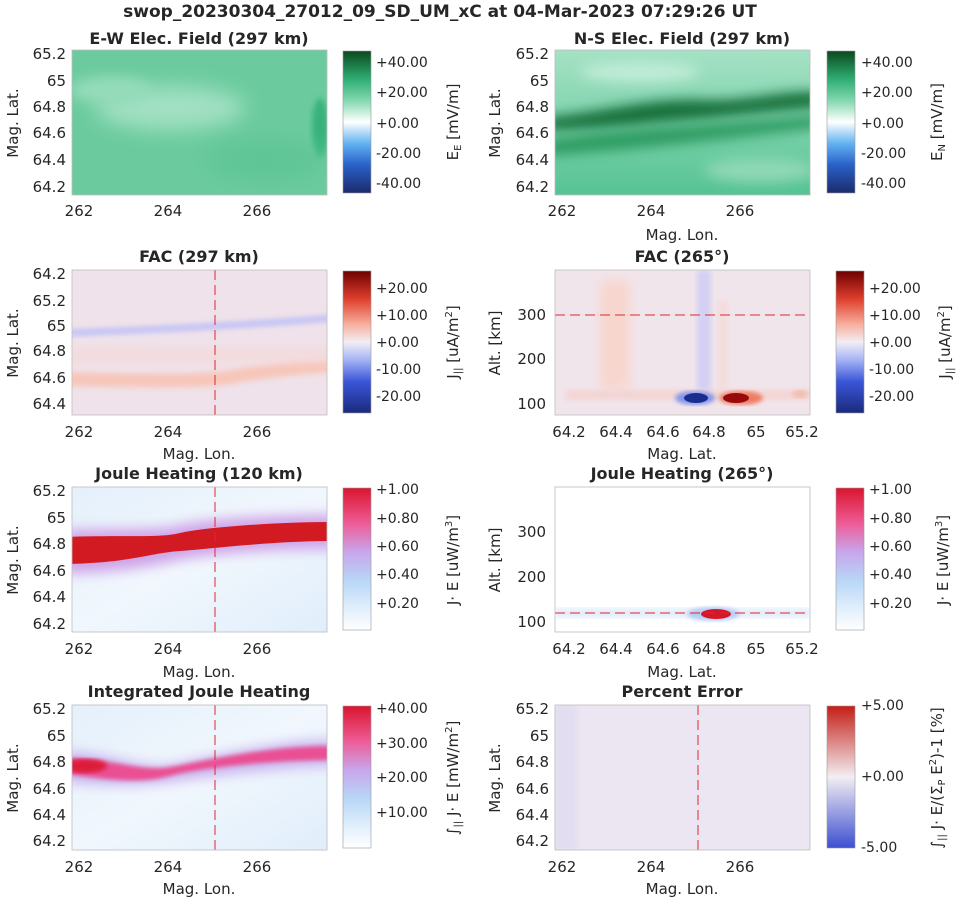 This screenshot has width=975, height=904. Describe the element at coordinates (198, 473) in the screenshot. I see `panel-title: Joule Heating (120 km)` at that location.